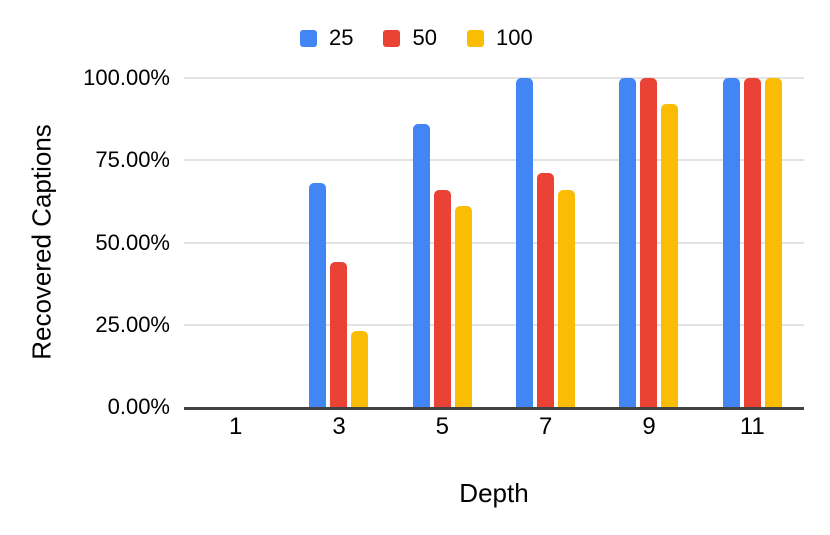  I want to click on legend-item-100: 100, so click(499, 37).